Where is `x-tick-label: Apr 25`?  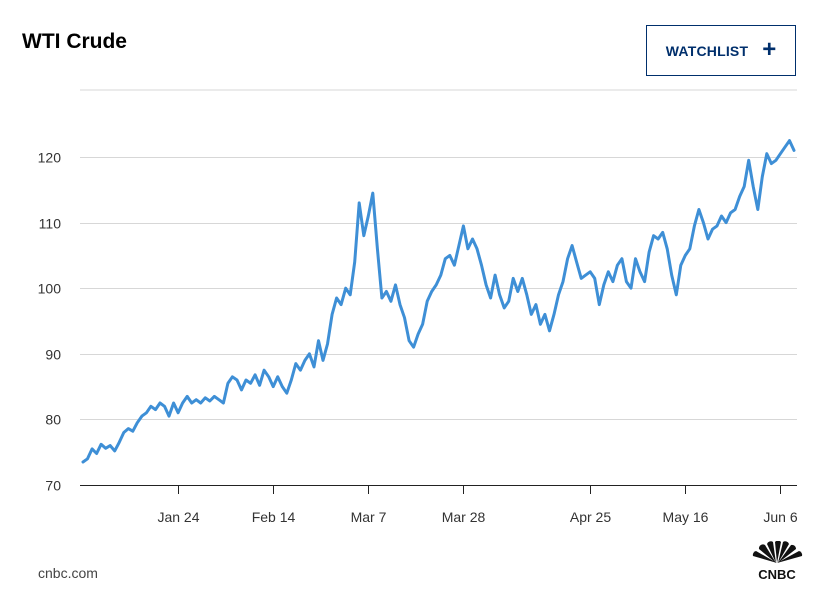 x-tick-label: Apr 25 is located at coordinates (590, 517).